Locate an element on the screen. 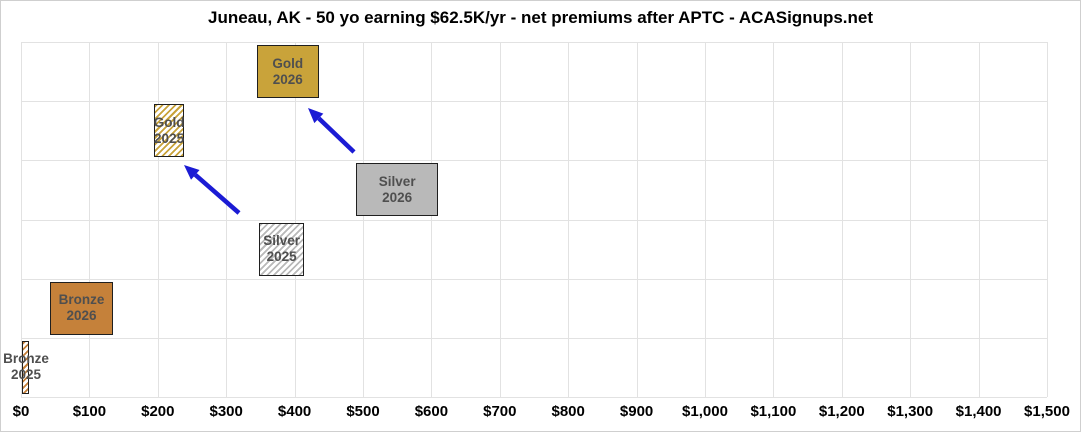 Image resolution: width=1081 pixels, height=432 pixels. plan-box-label-silver-2025: Silver 2025 is located at coordinates (281, 249).